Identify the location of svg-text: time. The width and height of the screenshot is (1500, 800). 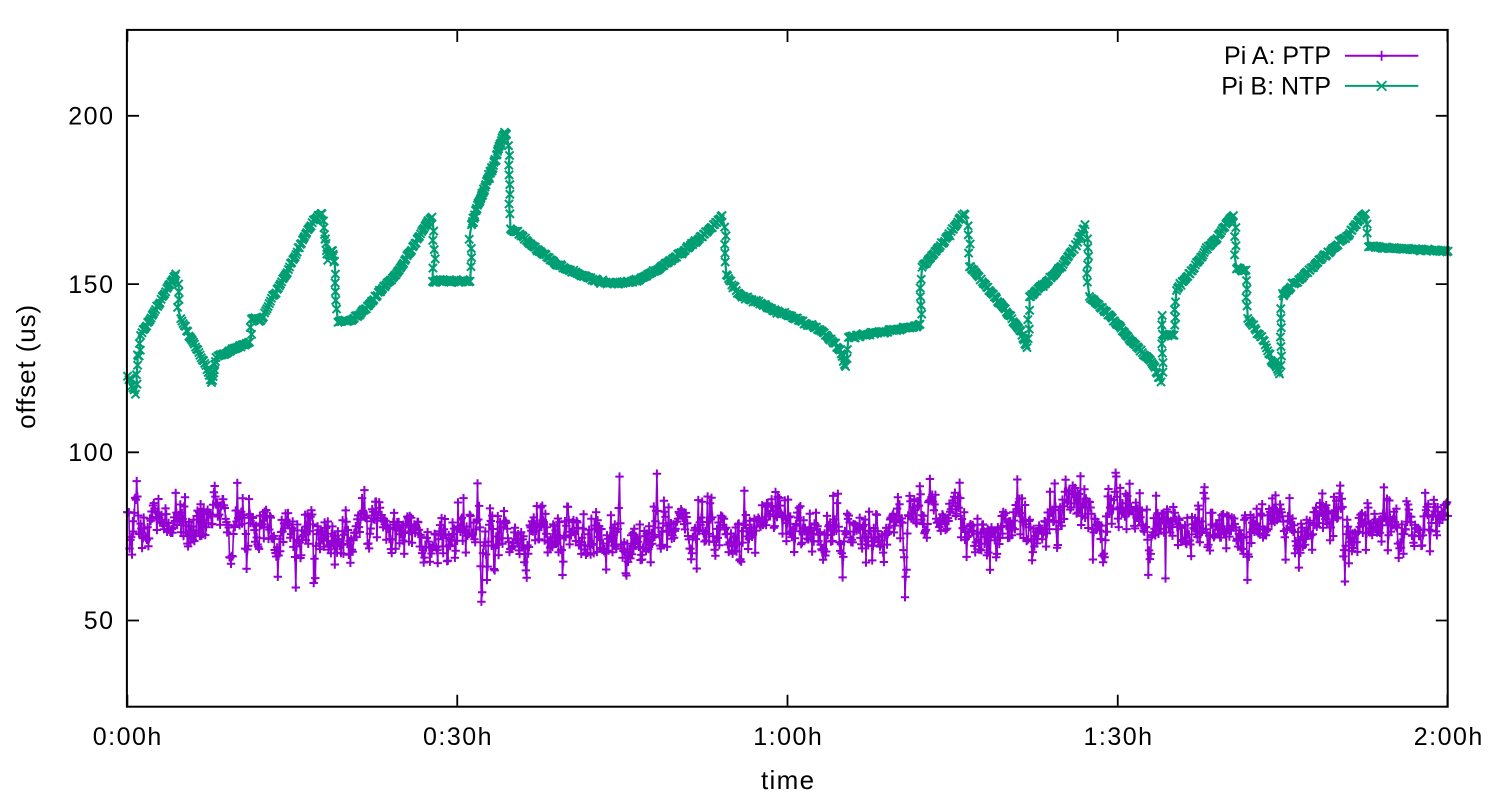
(788, 780).